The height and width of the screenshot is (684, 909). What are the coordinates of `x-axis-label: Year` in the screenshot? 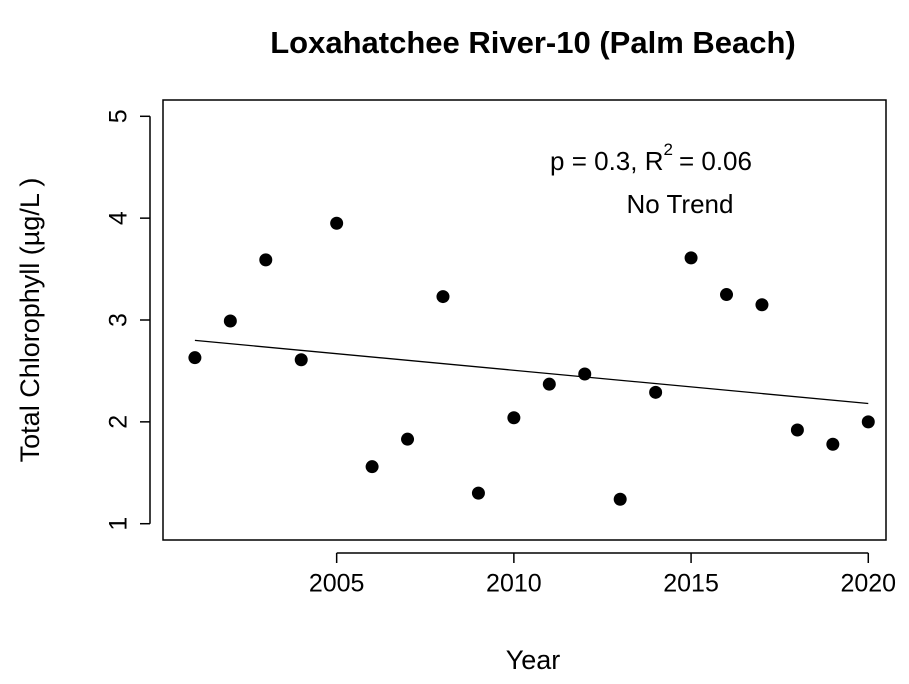 It's located at (533, 660).